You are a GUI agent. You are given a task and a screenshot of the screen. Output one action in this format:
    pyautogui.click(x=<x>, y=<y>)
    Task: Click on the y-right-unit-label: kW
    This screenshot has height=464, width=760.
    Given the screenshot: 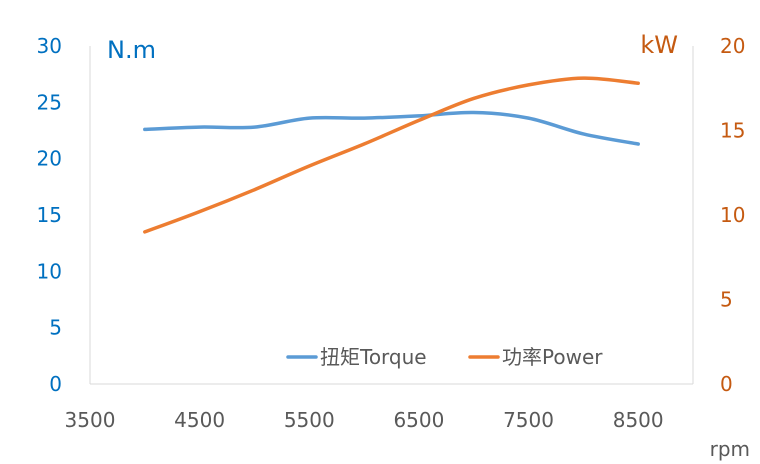 What is the action you would take?
    pyautogui.click(x=659, y=45)
    